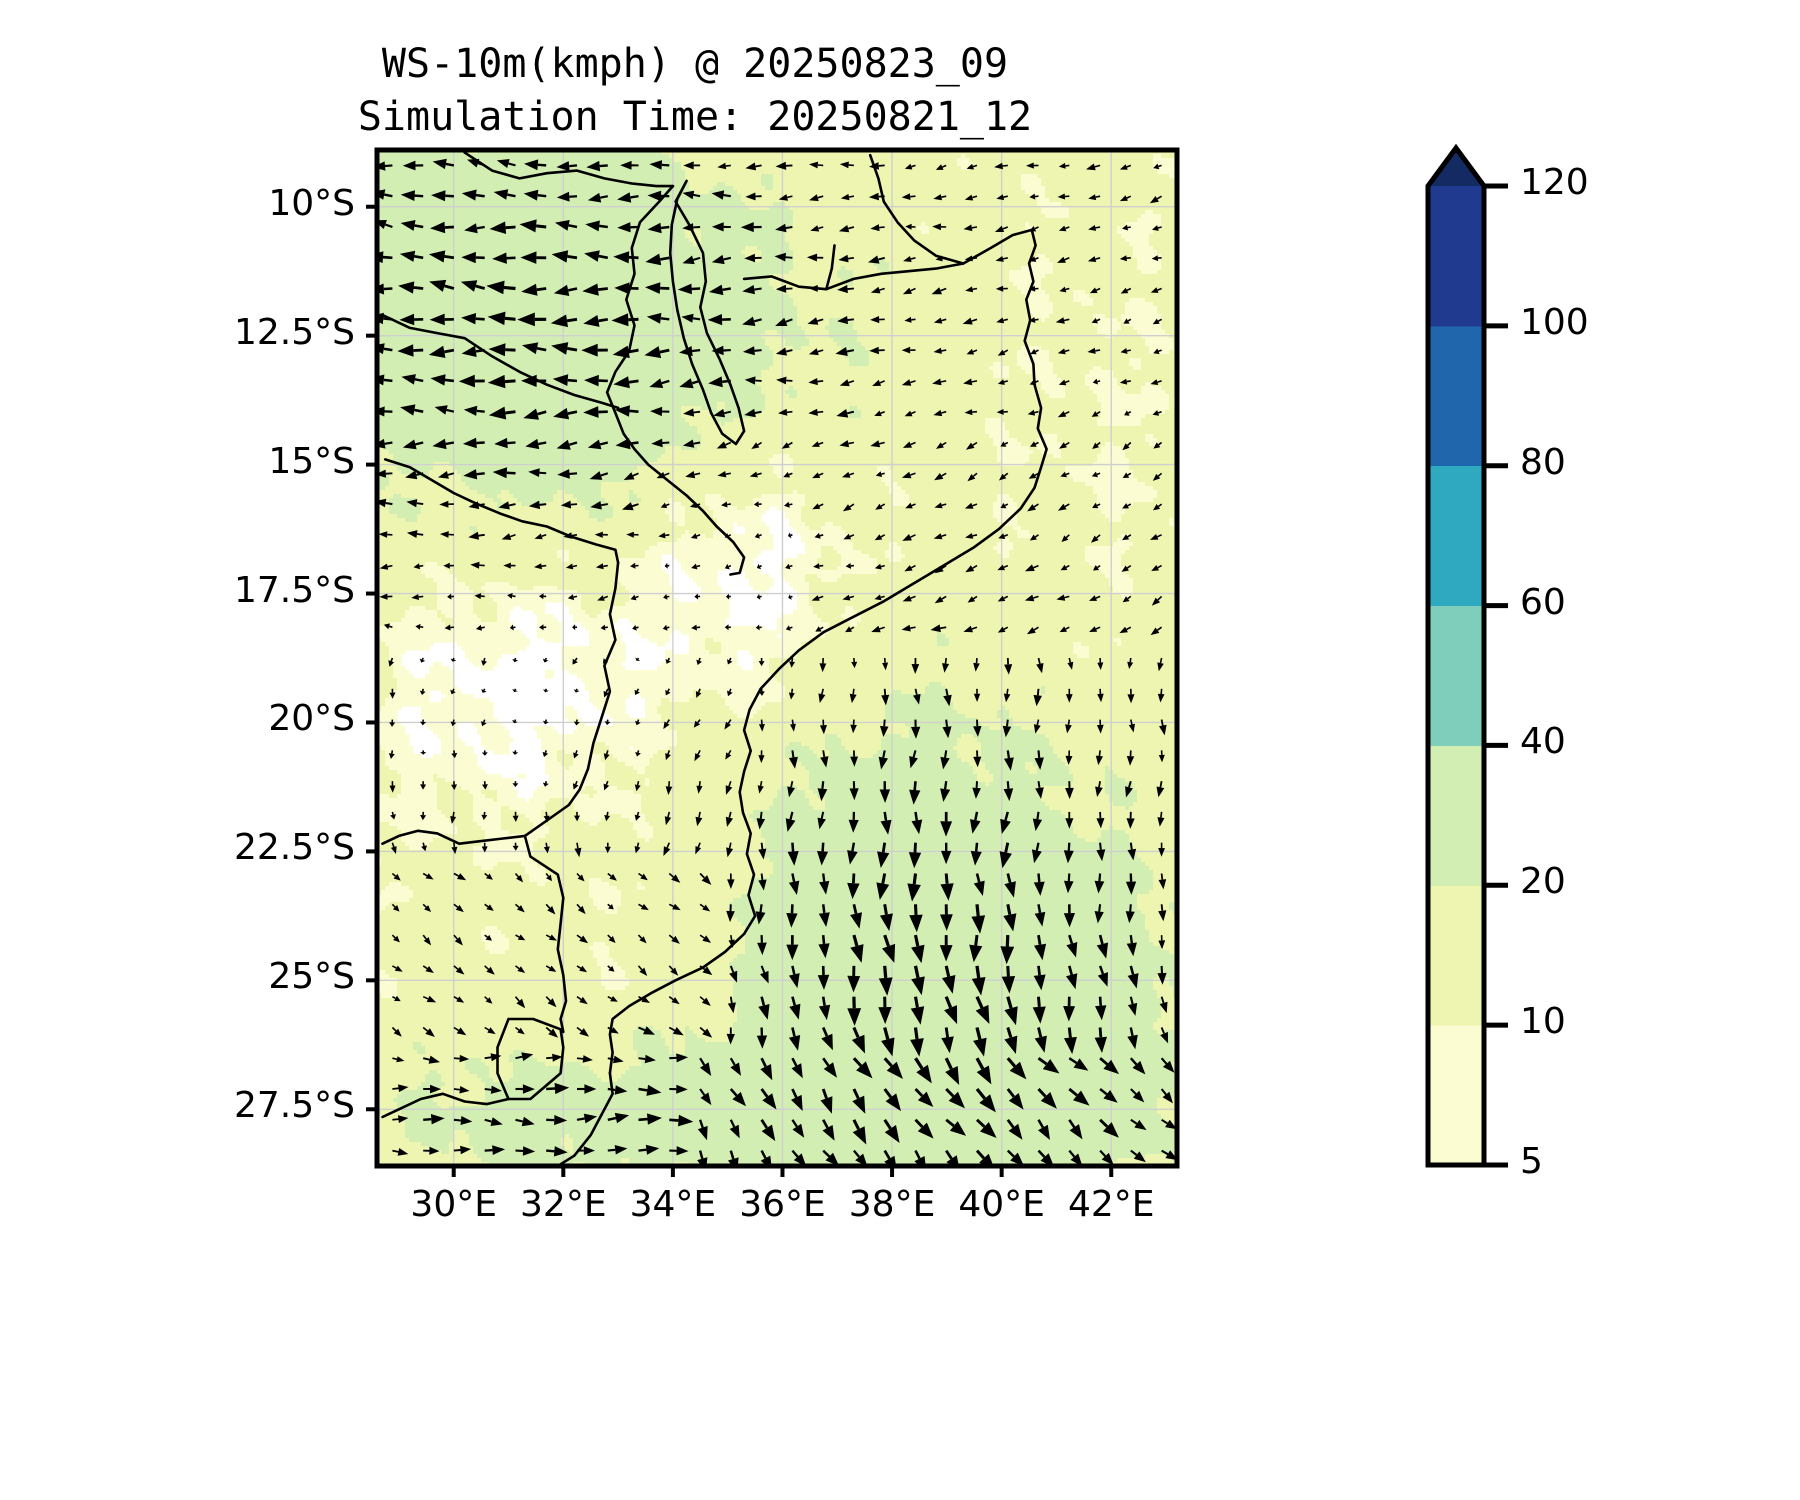  What do you see at coordinates (782, 1204) in the screenshot?
I see `longitude-tick-label: 36°E` at bounding box center [782, 1204].